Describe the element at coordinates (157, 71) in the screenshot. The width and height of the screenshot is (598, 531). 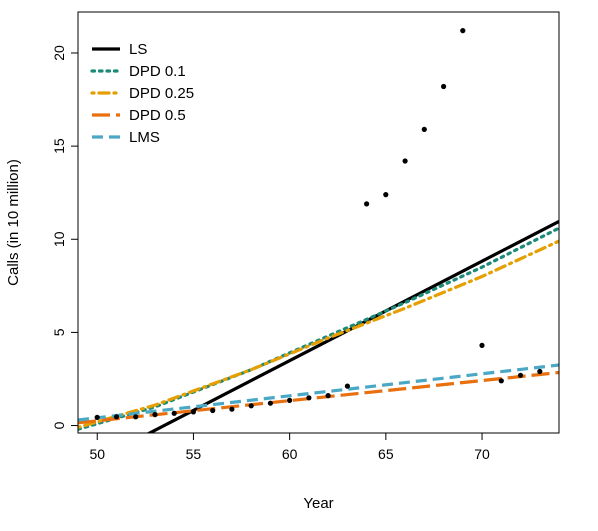
I see `legend-label-1: DPD 0.1` at that location.